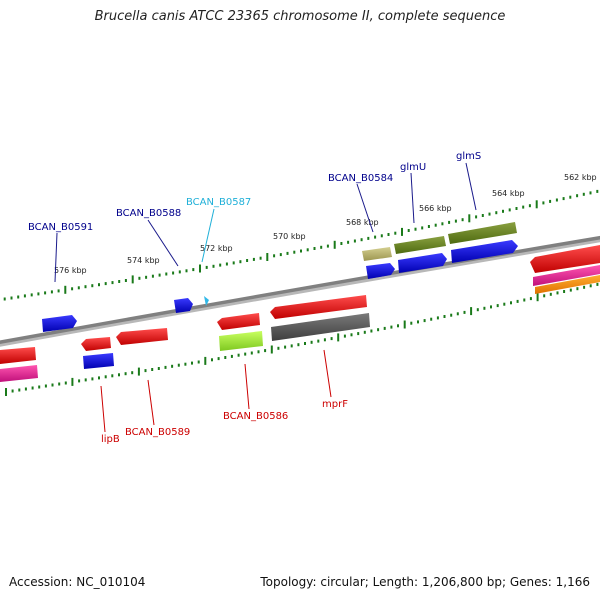 This screenshot has width=600, height=600. I want to click on label-bcan-b0591: BCAN_B0591, so click(60, 227).